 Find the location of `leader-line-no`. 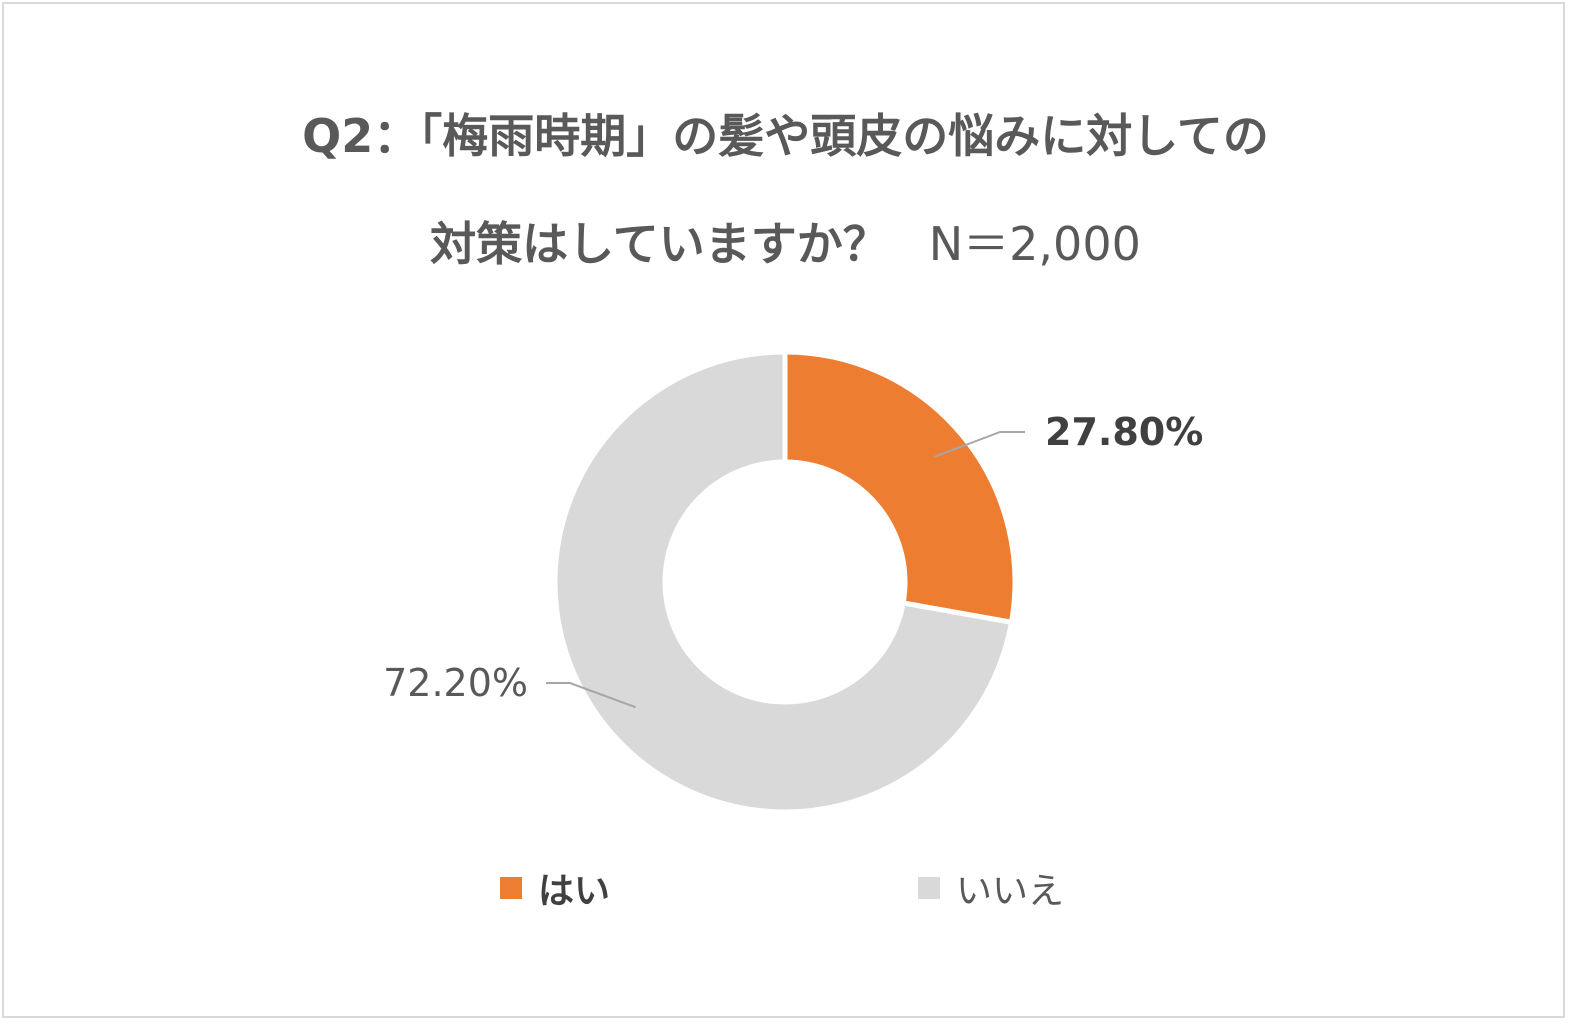

leader-line-no is located at coordinates (591, 695).